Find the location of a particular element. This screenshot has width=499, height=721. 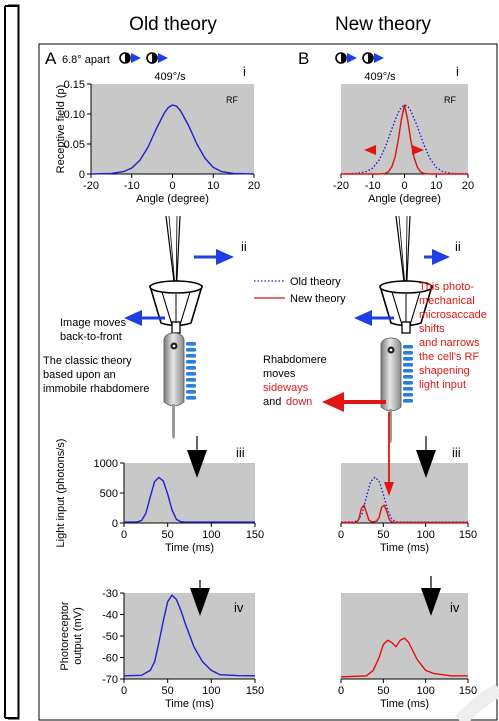

y-tick-label: 1000 is located at coordinates (106, 464).